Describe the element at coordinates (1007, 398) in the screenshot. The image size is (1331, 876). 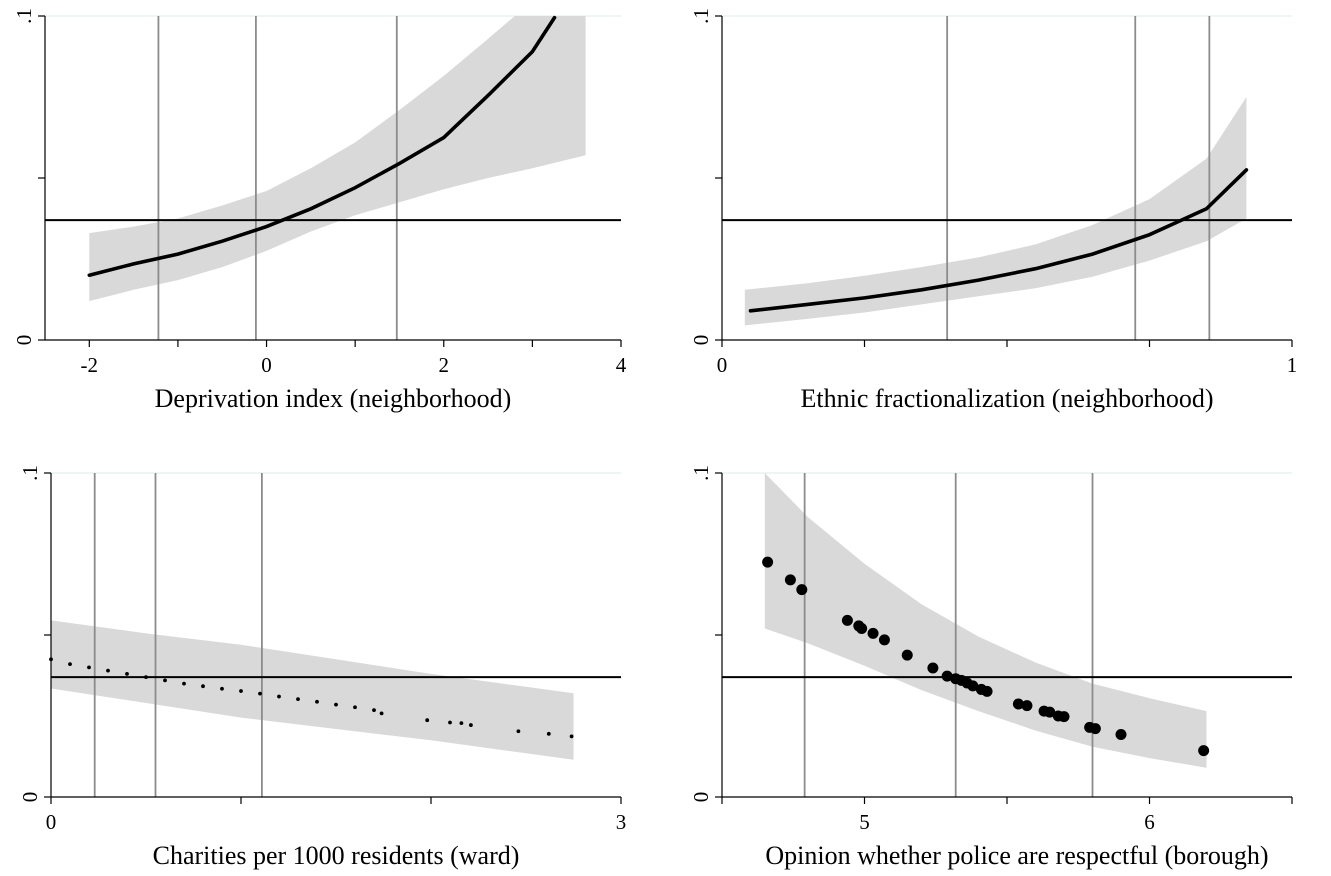
I see `x-axis-title: Ethnic fractionalization (neighborhood)` at that location.